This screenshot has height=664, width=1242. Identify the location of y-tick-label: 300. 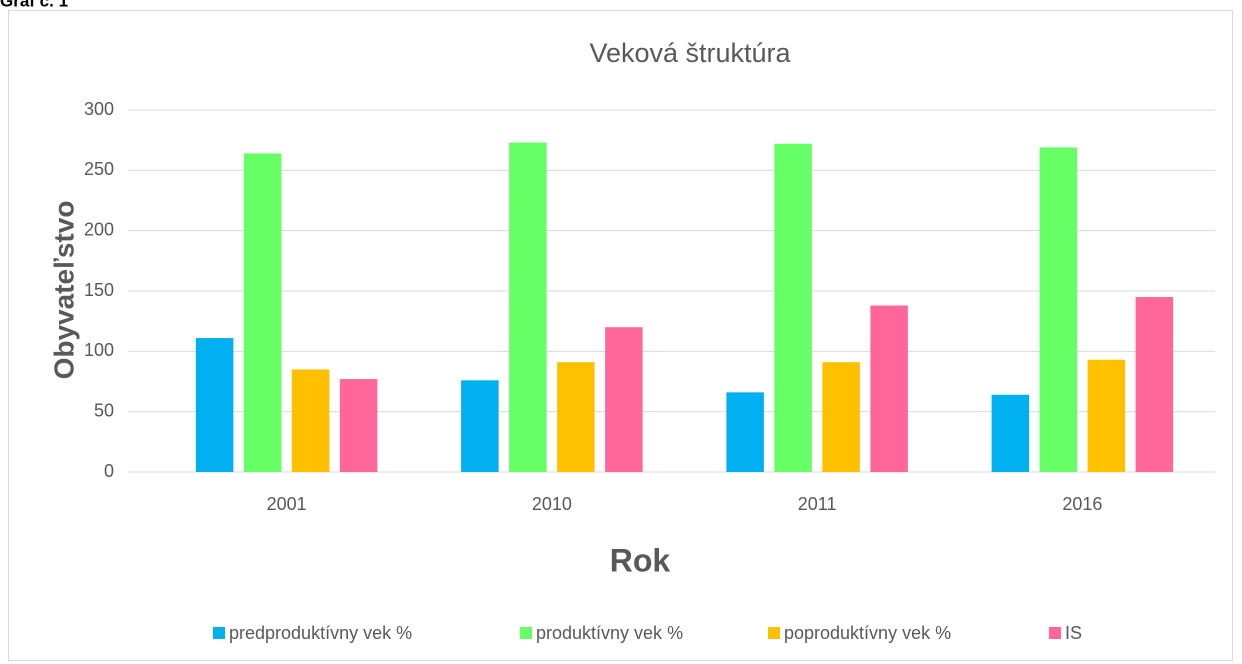
(99, 109).